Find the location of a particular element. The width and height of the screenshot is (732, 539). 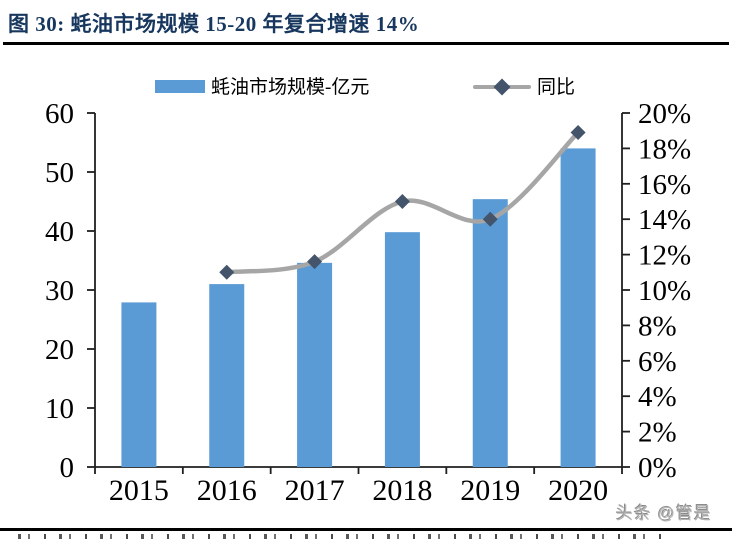

right-axis-label: 16% is located at coordinates (664, 185).